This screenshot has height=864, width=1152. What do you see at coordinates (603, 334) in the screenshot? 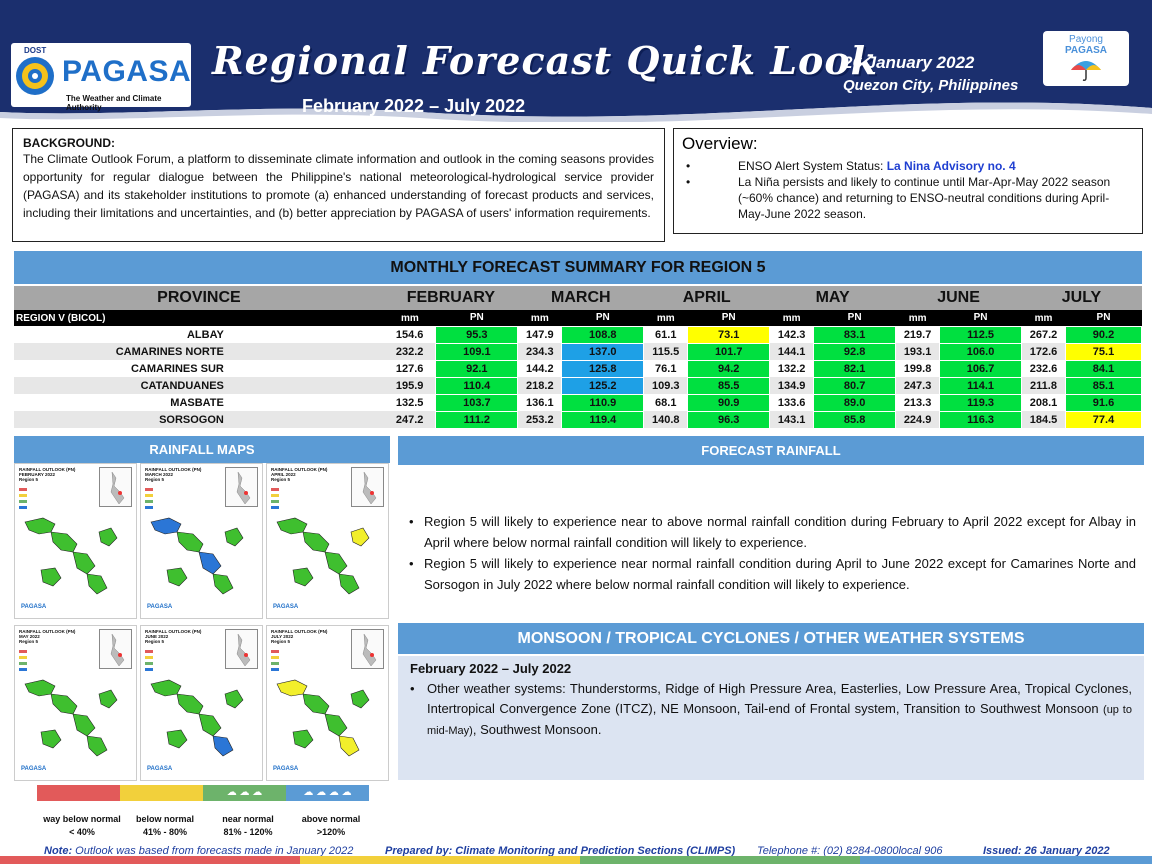
I see `rainfall-pn-cell: 108.8` at bounding box center [603, 334].